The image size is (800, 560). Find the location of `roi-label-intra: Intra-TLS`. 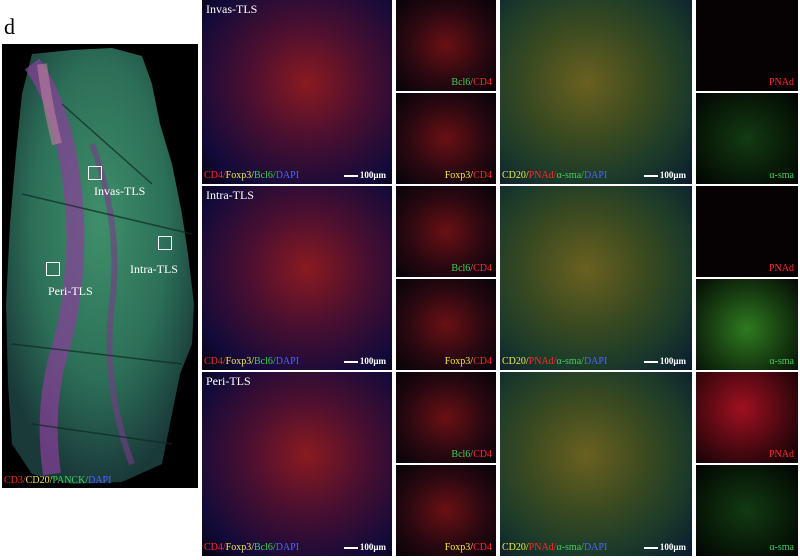

roi-label-intra: Intra-TLS is located at coordinates (154, 269).